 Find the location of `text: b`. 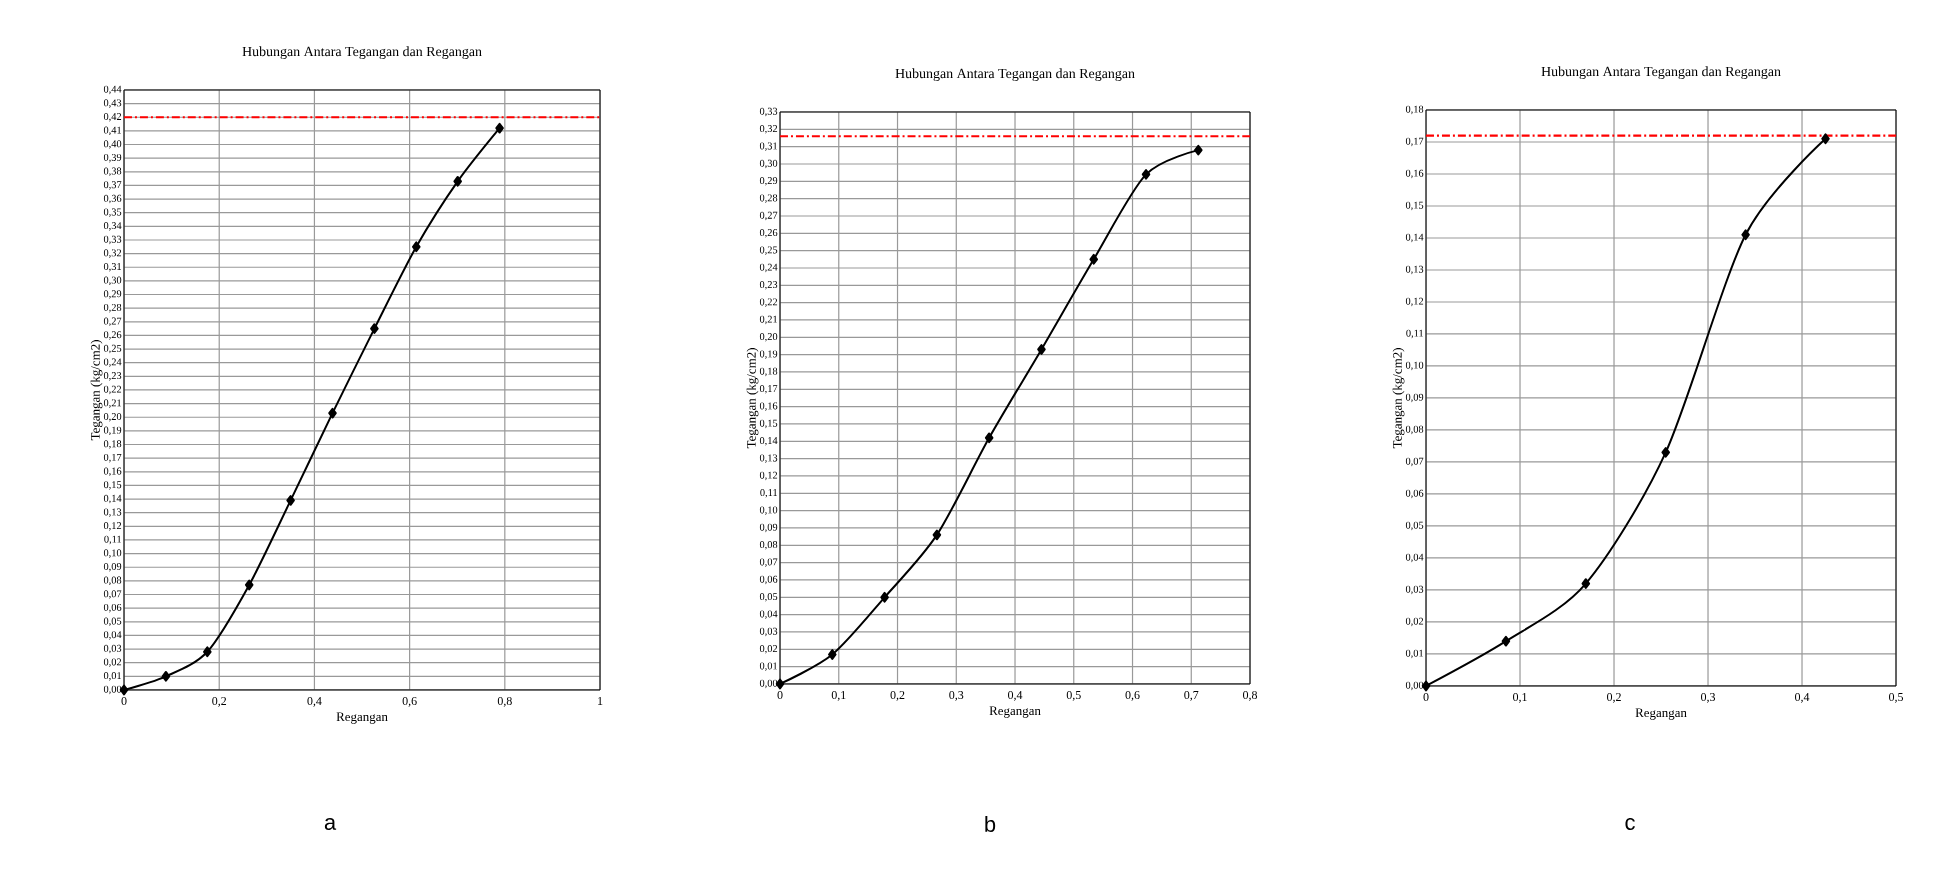

text: b is located at coordinates (990, 824).